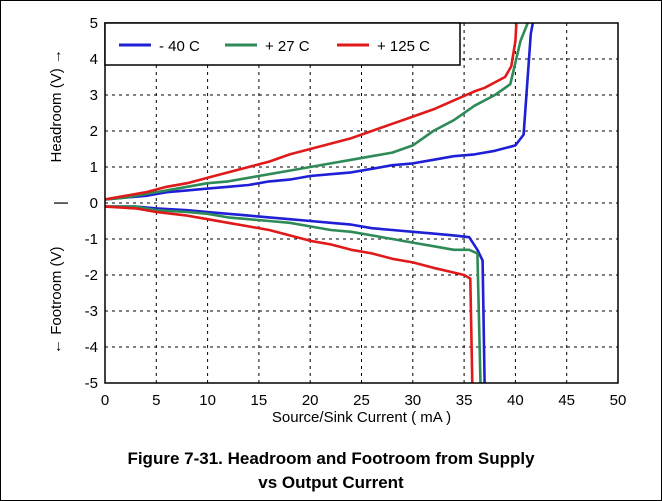 The image size is (662, 501). Describe the element at coordinates (94, 131) in the screenshot. I see `y-tick-label: 2` at that location.